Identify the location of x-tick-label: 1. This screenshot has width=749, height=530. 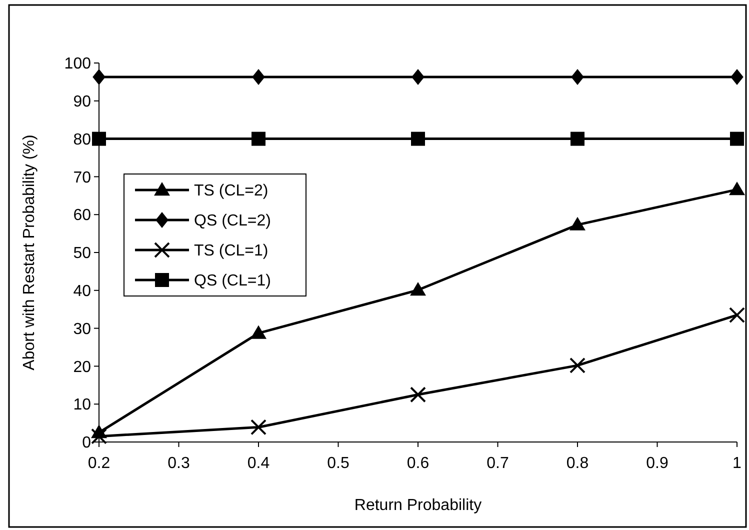
(737, 463).